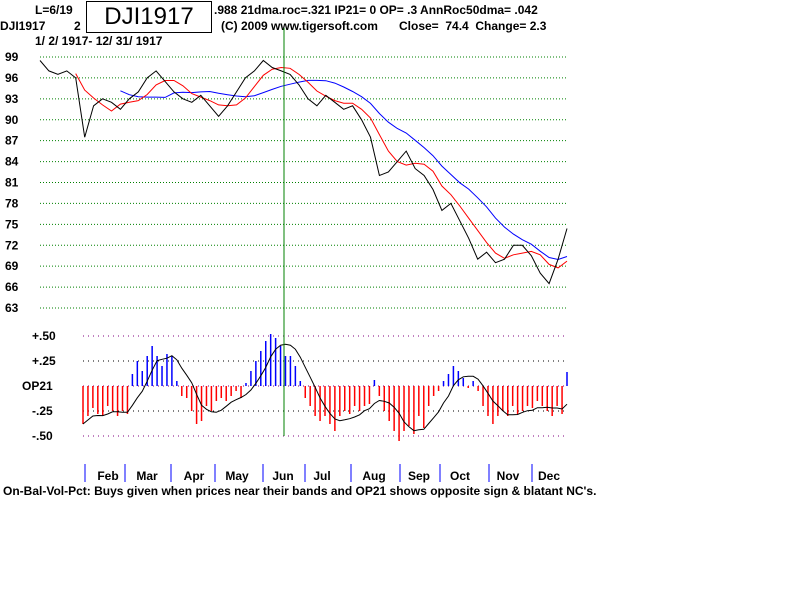 This screenshot has height=600, width=800. What do you see at coordinates (325, 387) in the screenshot?
I see `op21-ma-line` at bounding box center [325, 387].